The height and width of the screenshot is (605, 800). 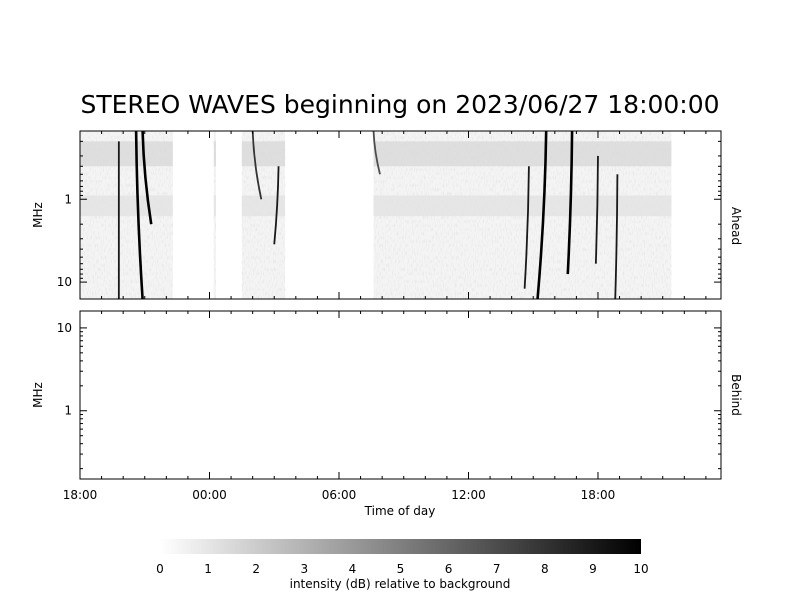 I want to click on ahead-side-label: Ahead, so click(x=736, y=226).